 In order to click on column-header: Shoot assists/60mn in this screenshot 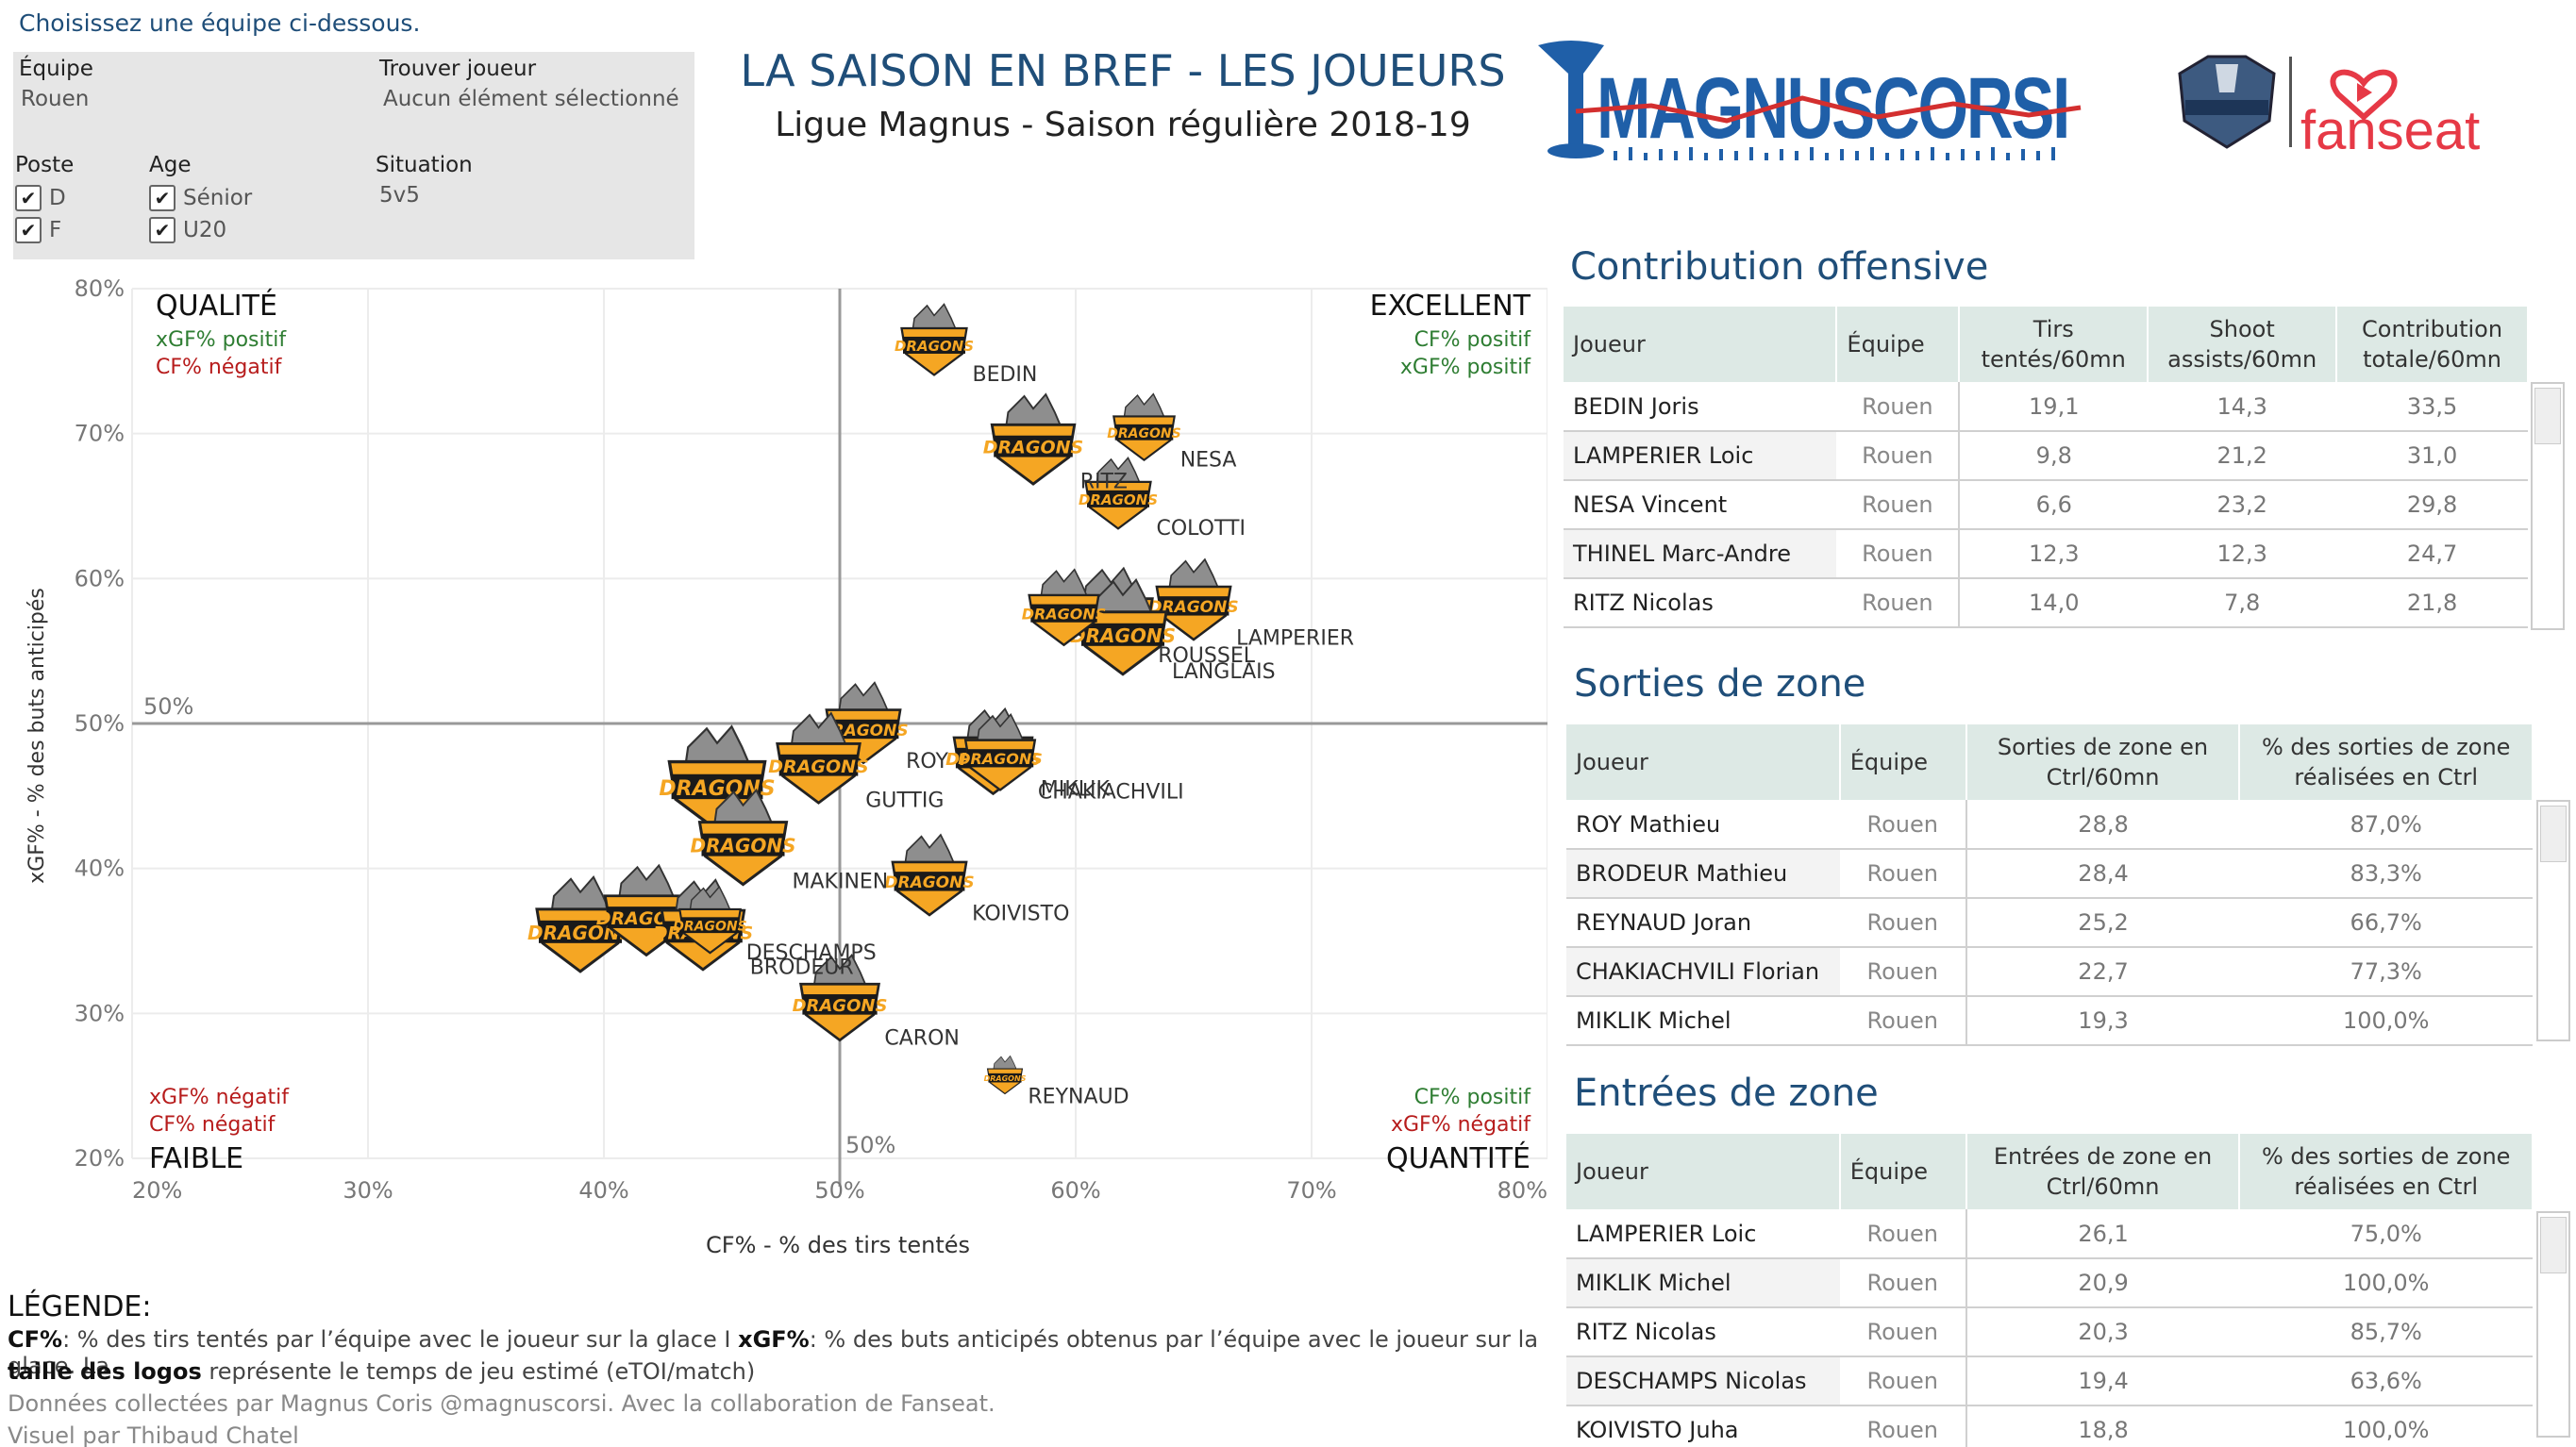, I will do `click(2243, 344)`.